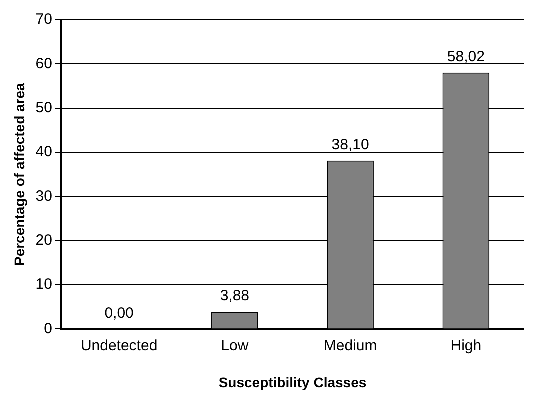  I want to click on x-tick-label: High, so click(466, 345).